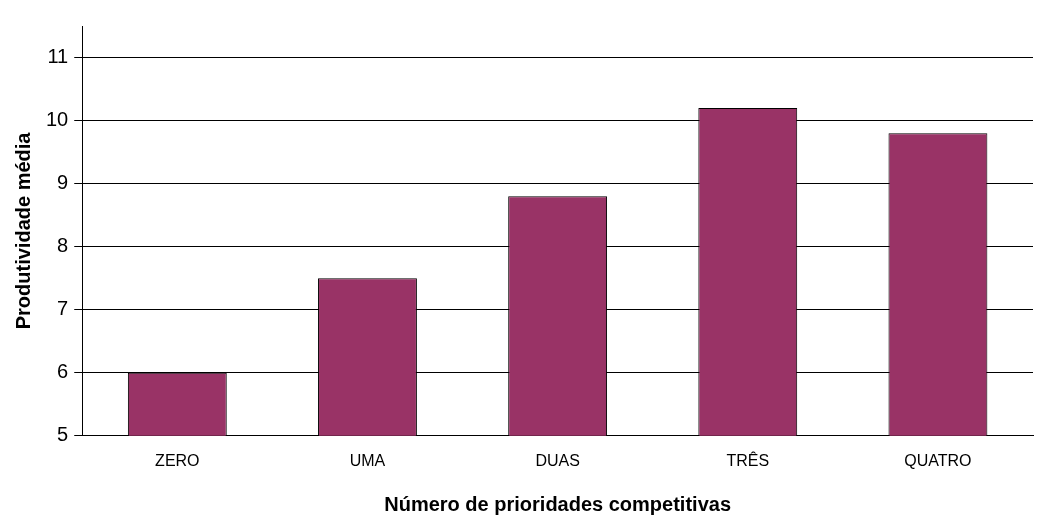 This screenshot has width=1061, height=529. I want to click on y-tick-label: 8, so click(63, 245).